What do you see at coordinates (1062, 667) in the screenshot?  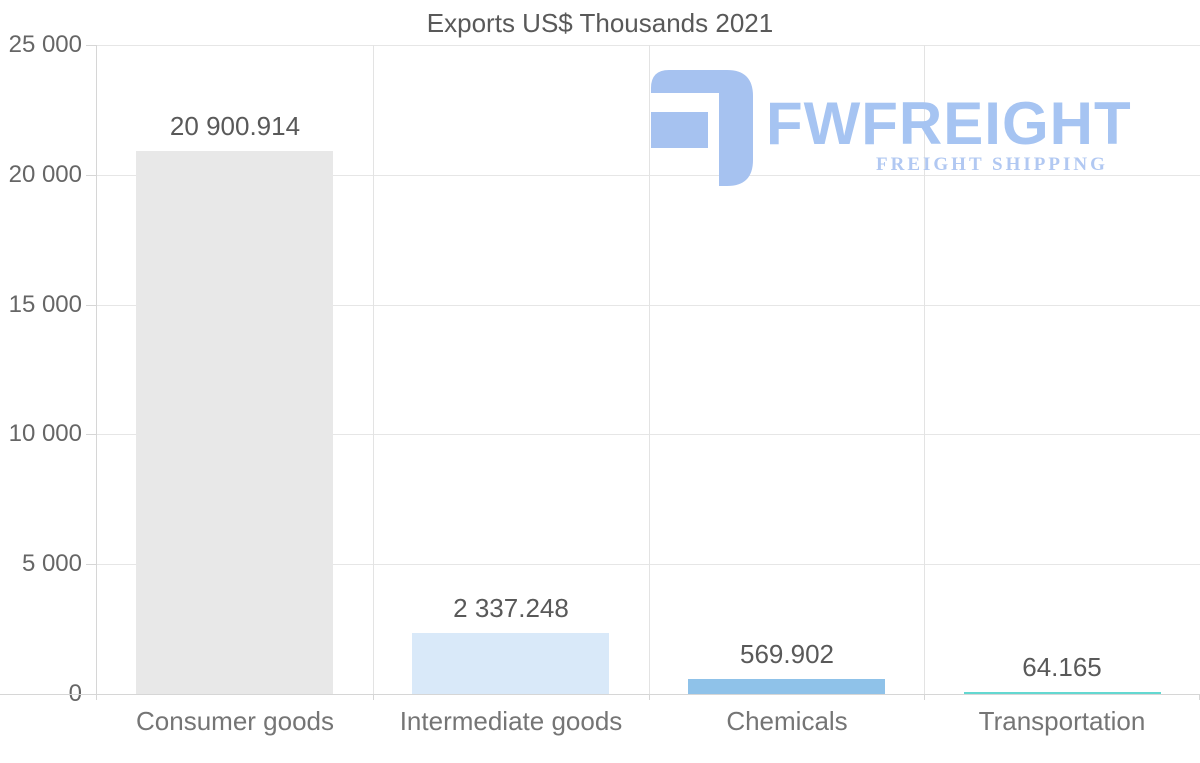 I see `bar-value-label: 64.165` at bounding box center [1062, 667].